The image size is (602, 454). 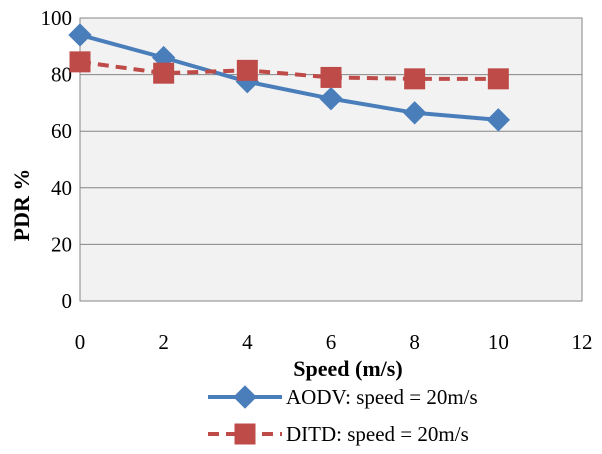 What do you see at coordinates (61, 188) in the screenshot?
I see `y-tick-label: 40` at bounding box center [61, 188].